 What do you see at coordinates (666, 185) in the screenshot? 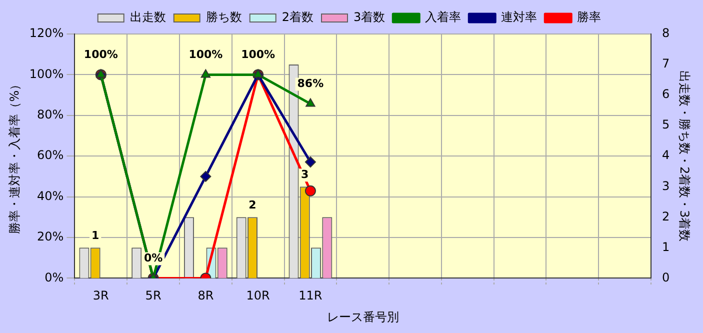
I see `y2-tick-label: 3` at bounding box center [666, 185].